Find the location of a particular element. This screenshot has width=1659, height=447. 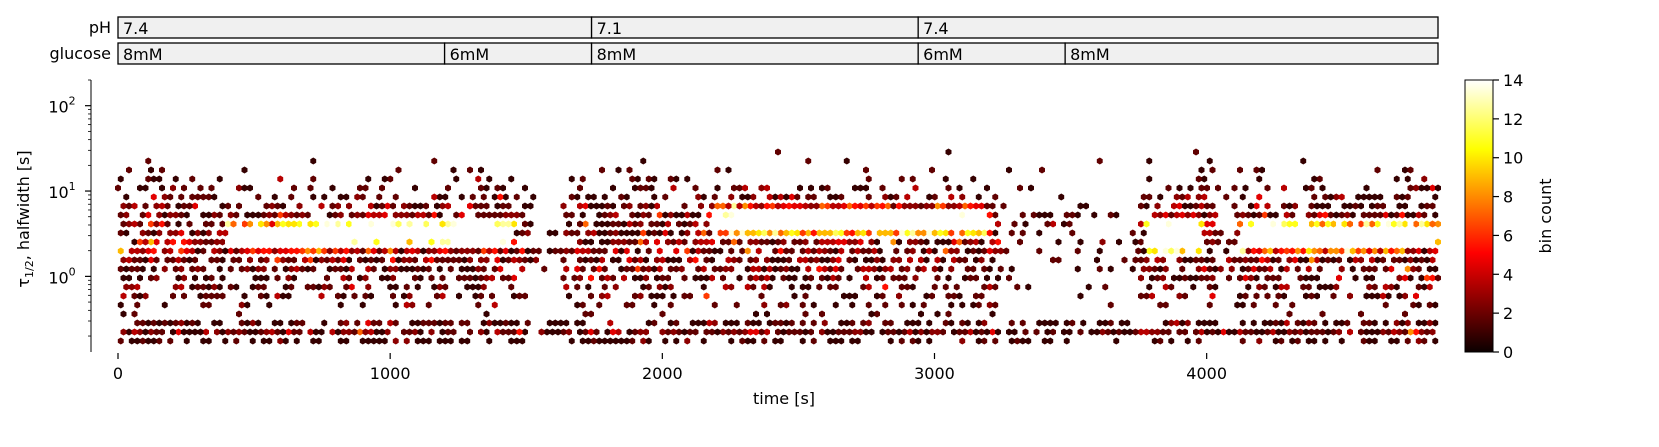

colorbar-tick-label: 0 is located at coordinates (1508, 352).